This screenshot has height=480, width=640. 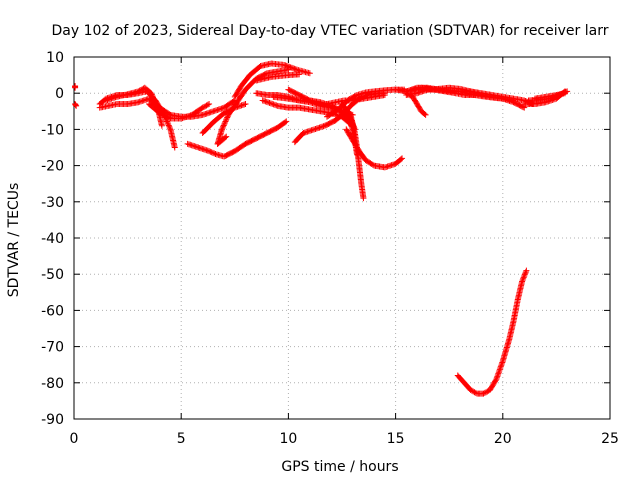 What do you see at coordinates (74, 439) in the screenshot?
I see `x-tick-label: 0` at bounding box center [74, 439].